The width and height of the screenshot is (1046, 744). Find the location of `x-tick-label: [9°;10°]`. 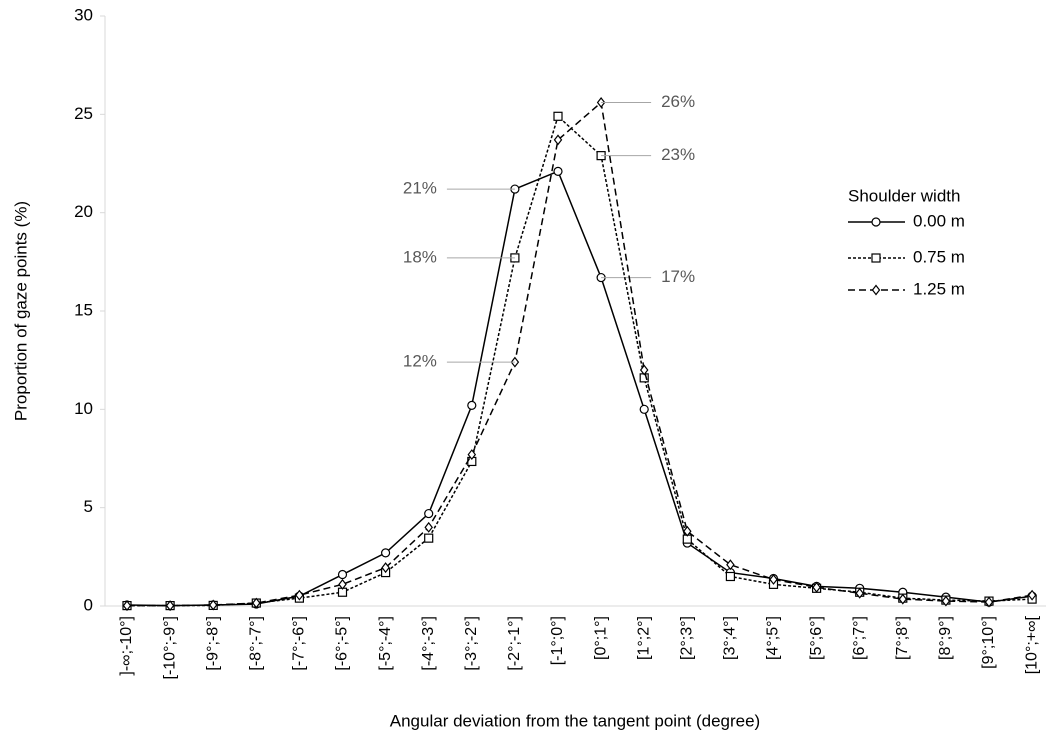

x-tick-label: [9°;10°] is located at coordinates (988, 642).